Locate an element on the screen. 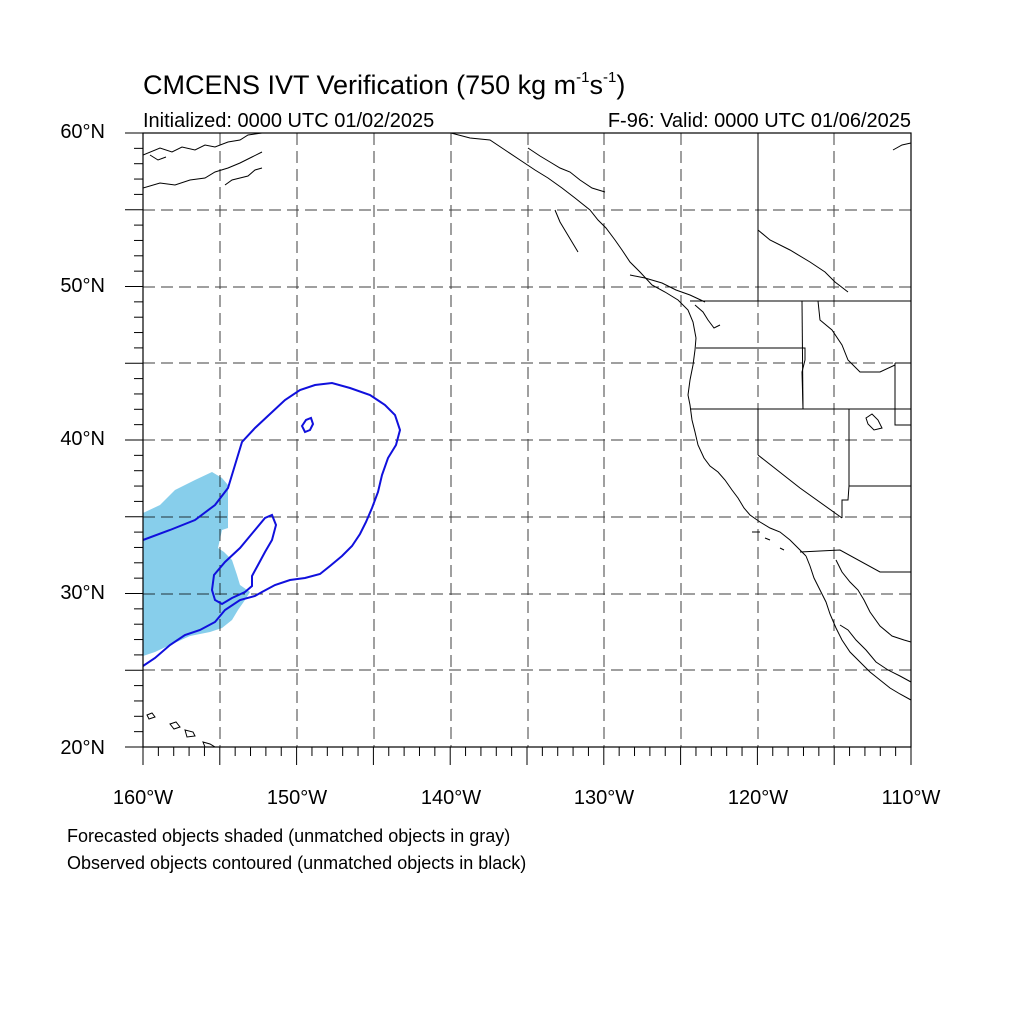  forecast-object is located at coordinates (196, 564).